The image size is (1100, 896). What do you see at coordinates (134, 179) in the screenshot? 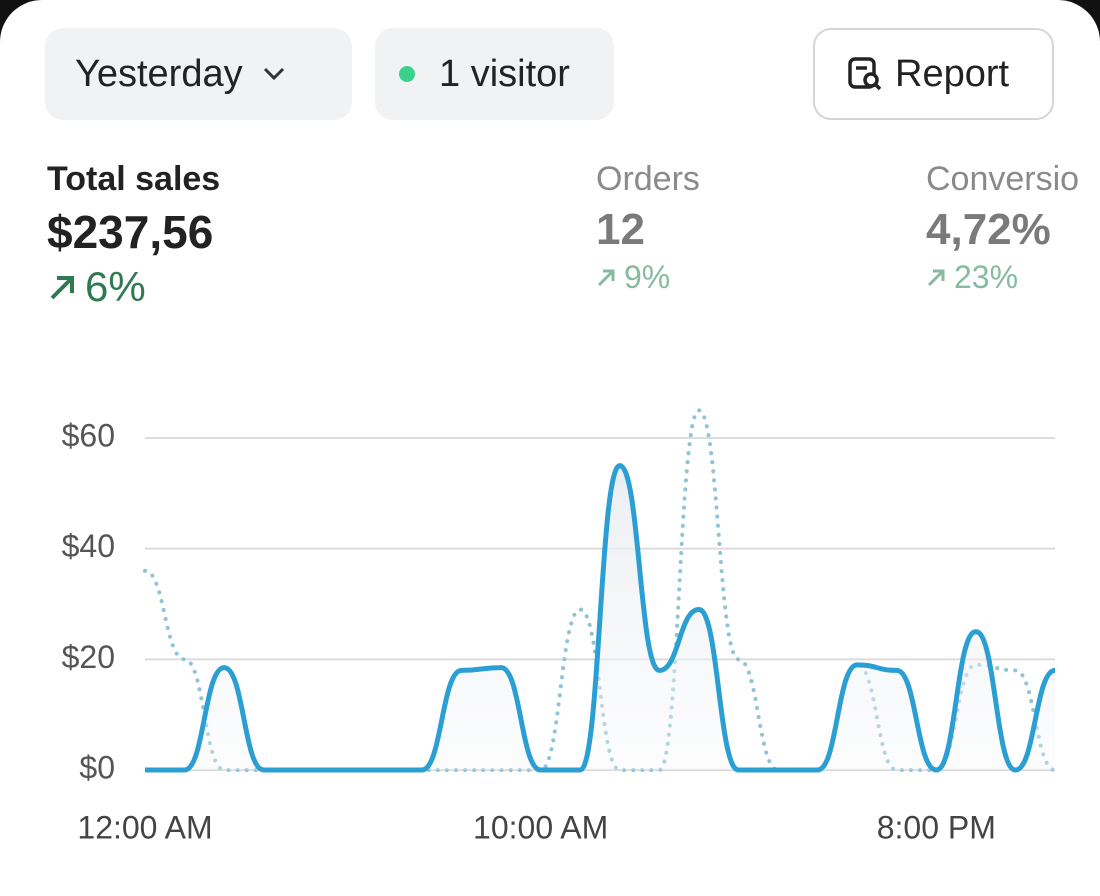
I see `metric-label: Total sales` at bounding box center [134, 179].